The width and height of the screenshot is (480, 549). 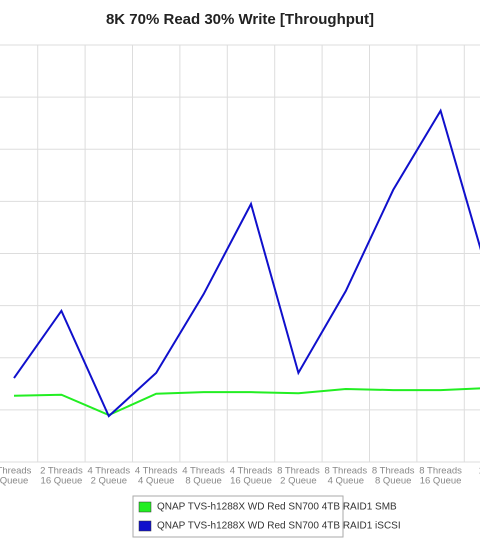 What do you see at coordinates (238, 516) in the screenshot?
I see `legend-box` at bounding box center [238, 516].